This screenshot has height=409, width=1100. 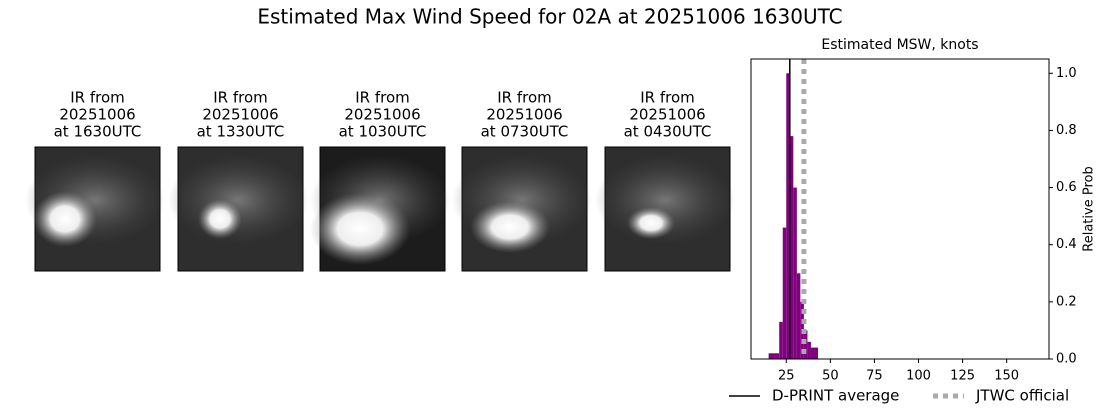 What do you see at coordinates (1022, 396) in the screenshot?
I see `legend-label: JTWC official` at bounding box center [1022, 396].